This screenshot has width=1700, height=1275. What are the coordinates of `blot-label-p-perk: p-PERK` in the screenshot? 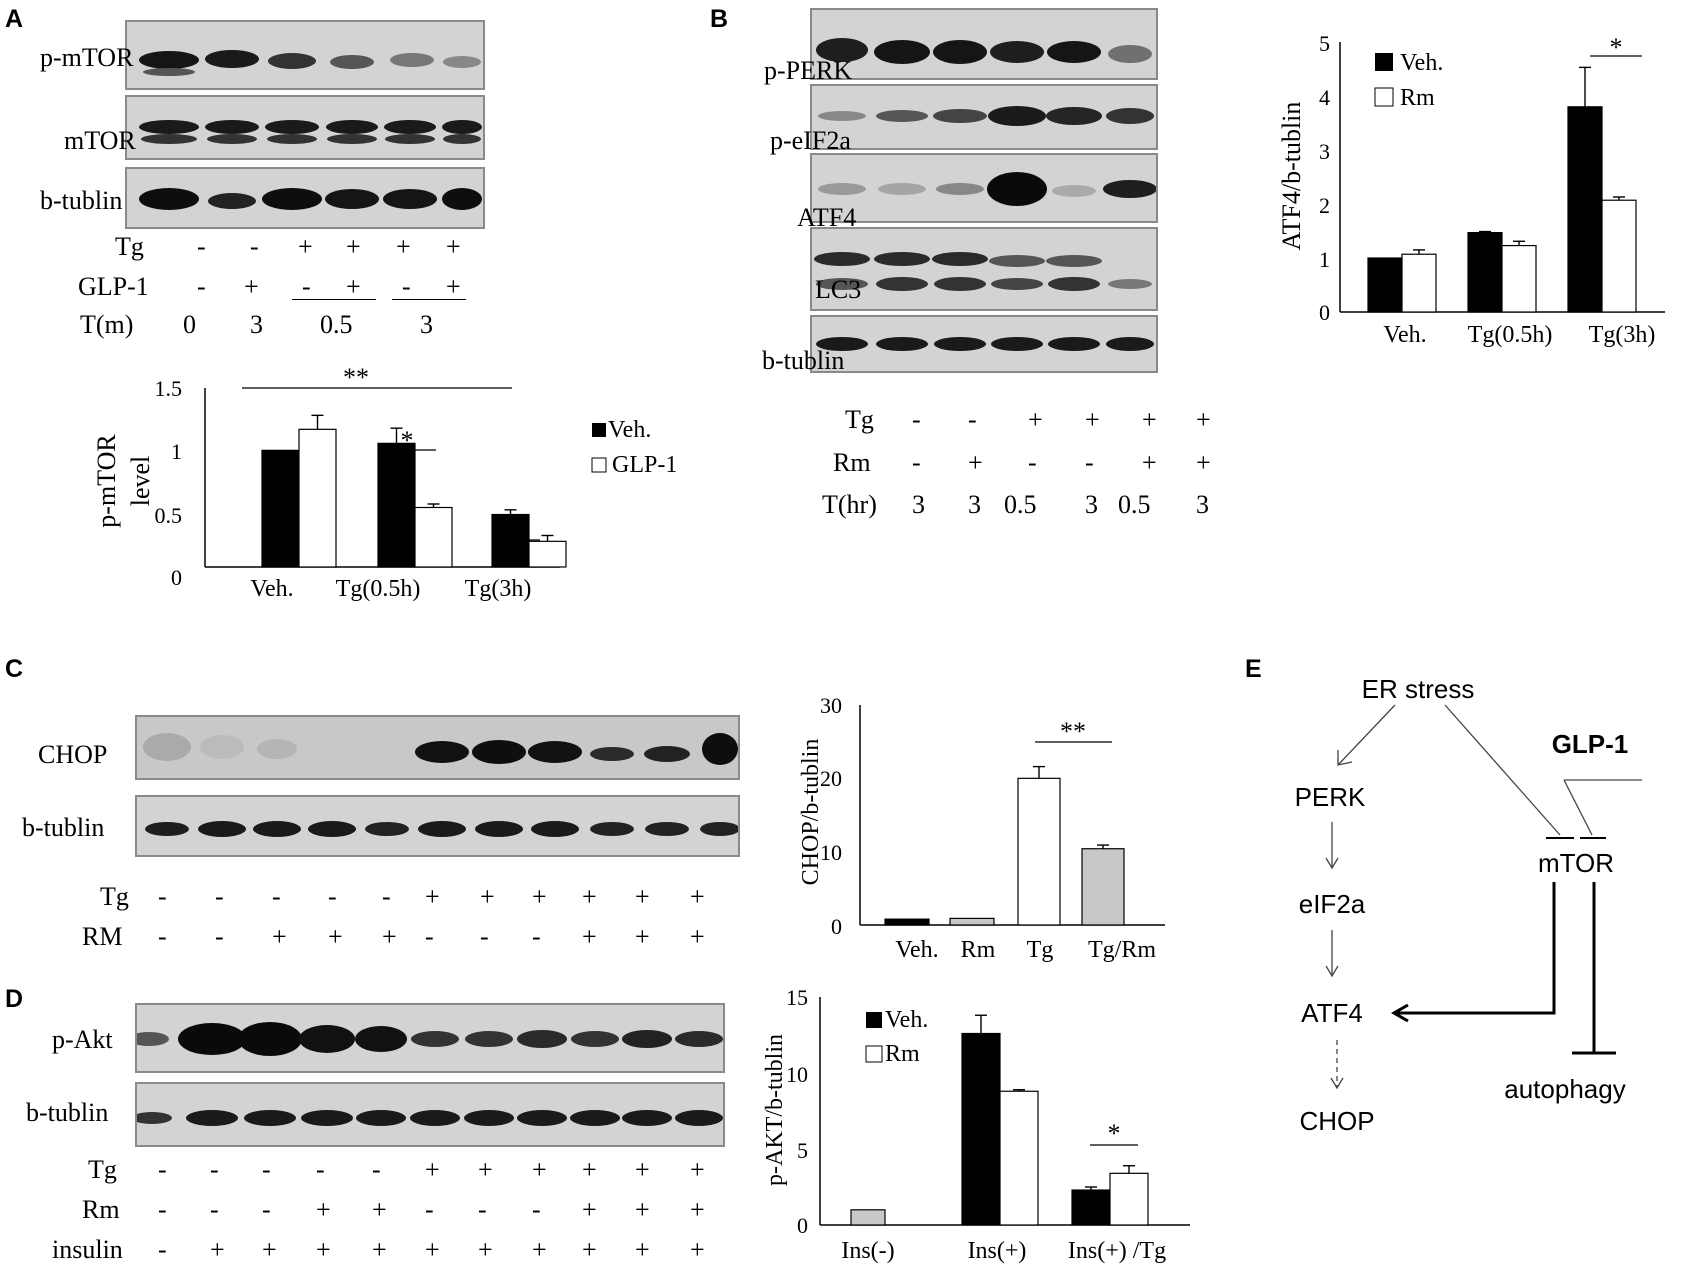 It's located at (808, 70).